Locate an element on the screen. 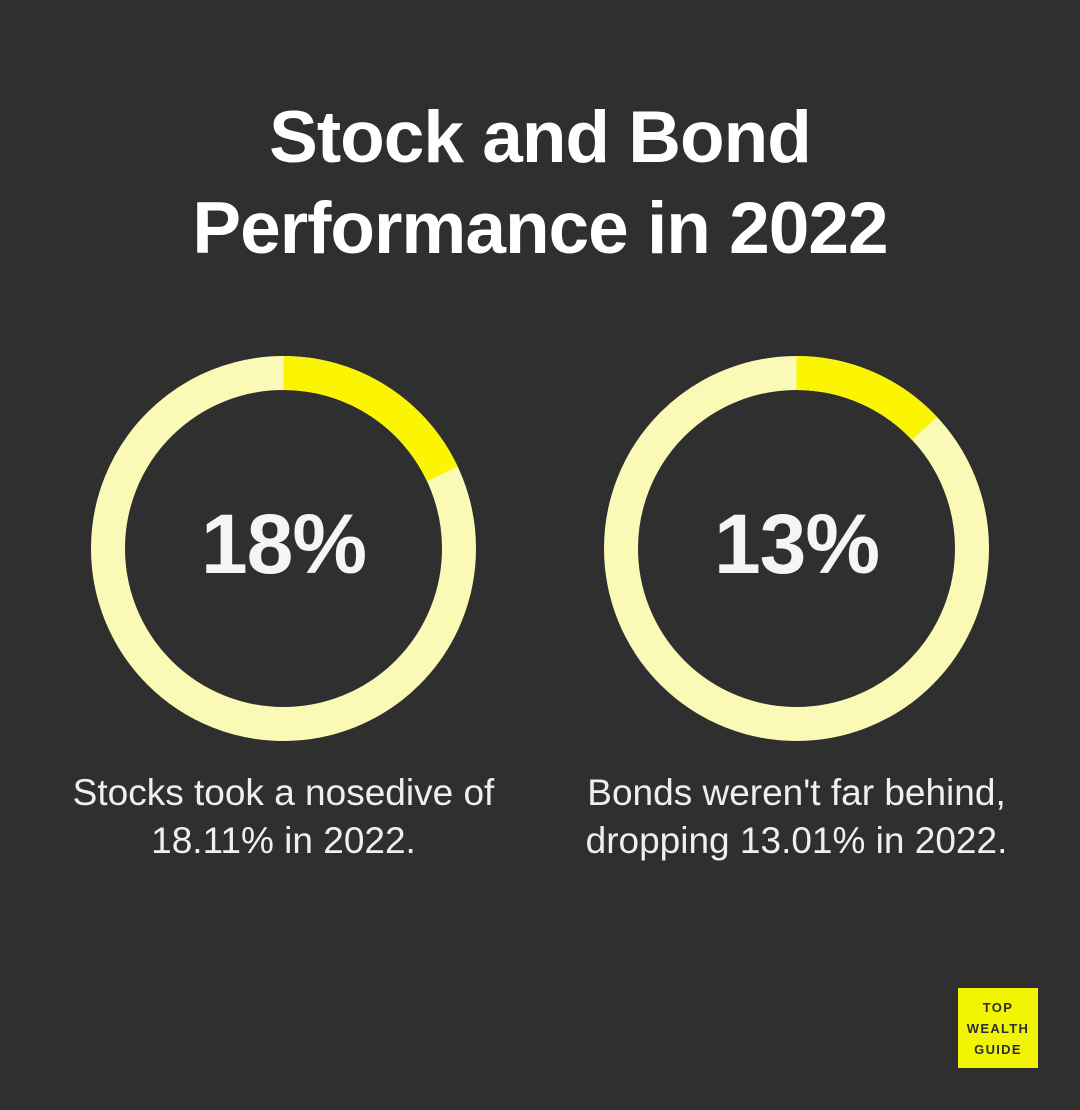 The image size is (1080, 1110). donut-center-label: 18% is located at coordinates (283, 544).